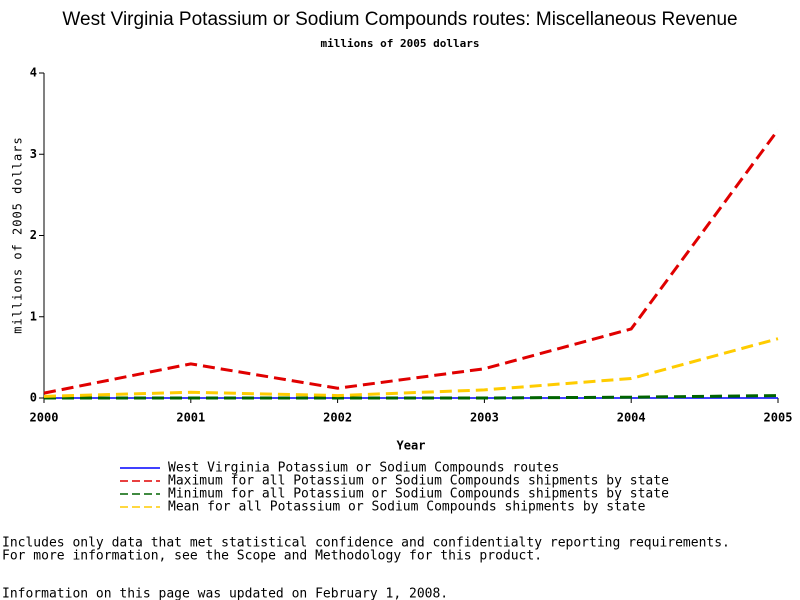 Image resolution: width=800 pixels, height=600 pixels. What do you see at coordinates (33, 316) in the screenshot?
I see `y-tick-label: 1` at bounding box center [33, 316].